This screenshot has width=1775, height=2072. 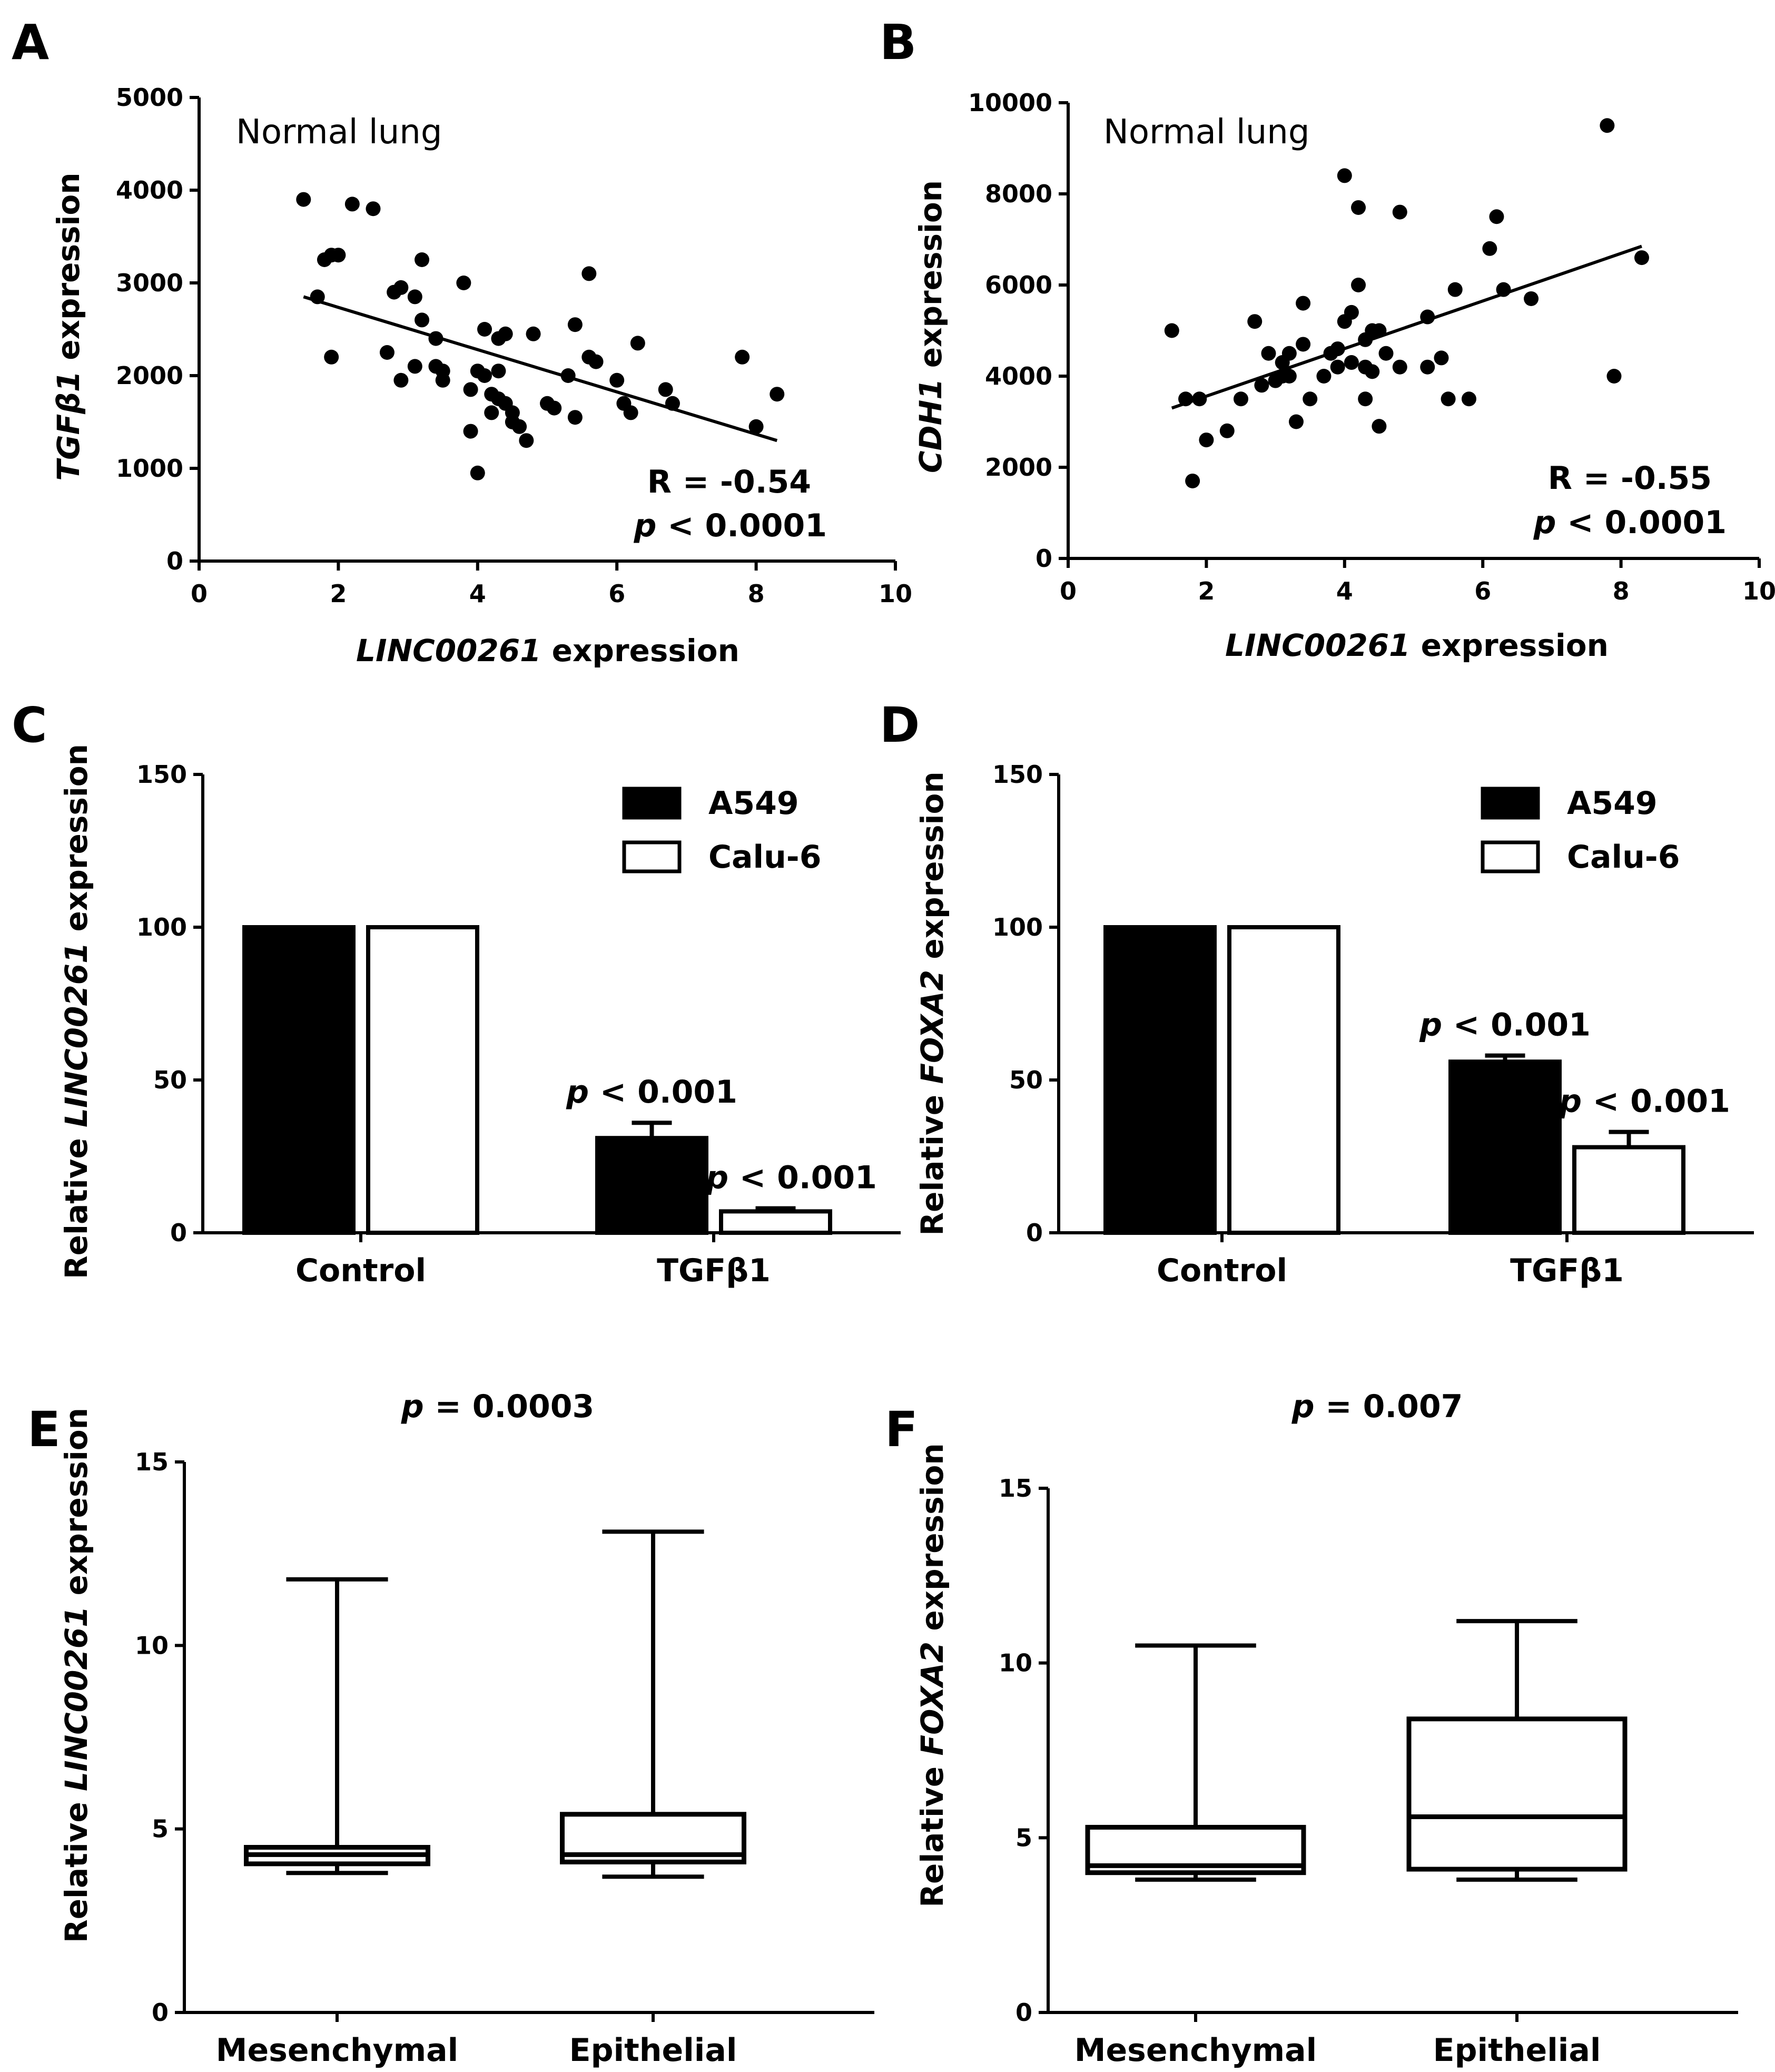 I want to click on panel-a-y-tick-label: 0, so click(x=174, y=561).